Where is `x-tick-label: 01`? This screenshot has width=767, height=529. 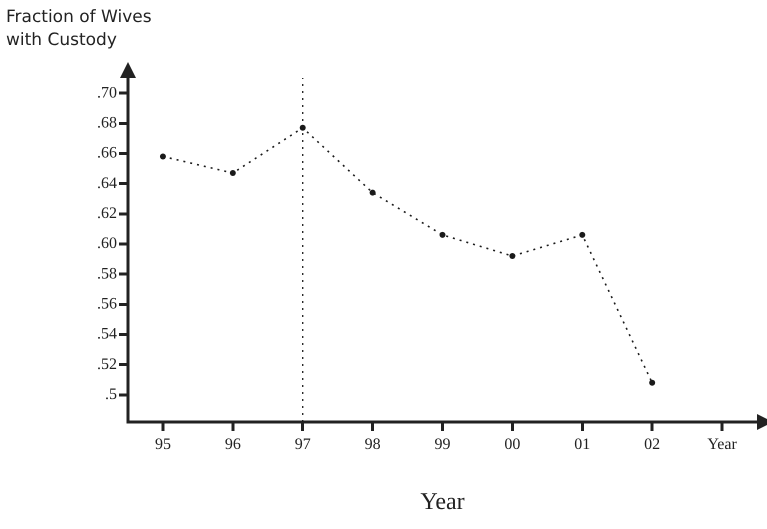 x-tick-label: 01 is located at coordinates (582, 444).